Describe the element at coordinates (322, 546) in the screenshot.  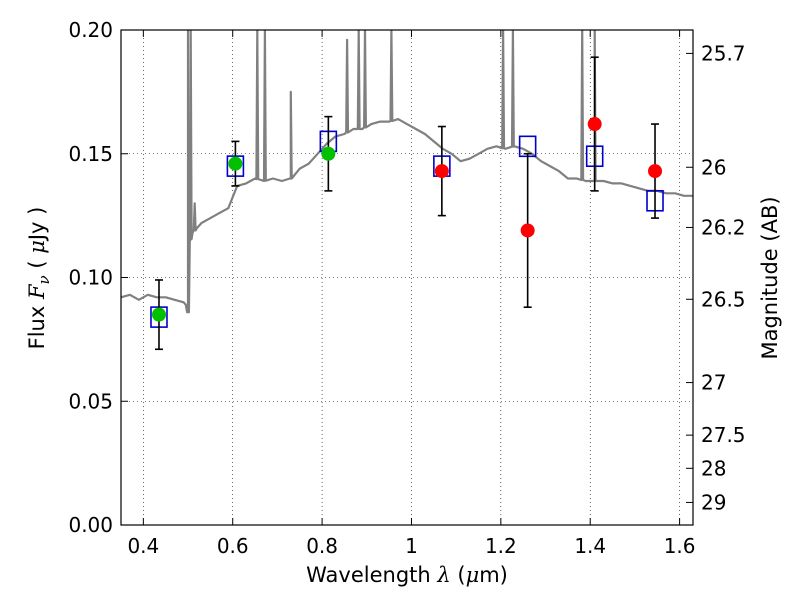
I see `x-tick-label: 0.8` at that location.